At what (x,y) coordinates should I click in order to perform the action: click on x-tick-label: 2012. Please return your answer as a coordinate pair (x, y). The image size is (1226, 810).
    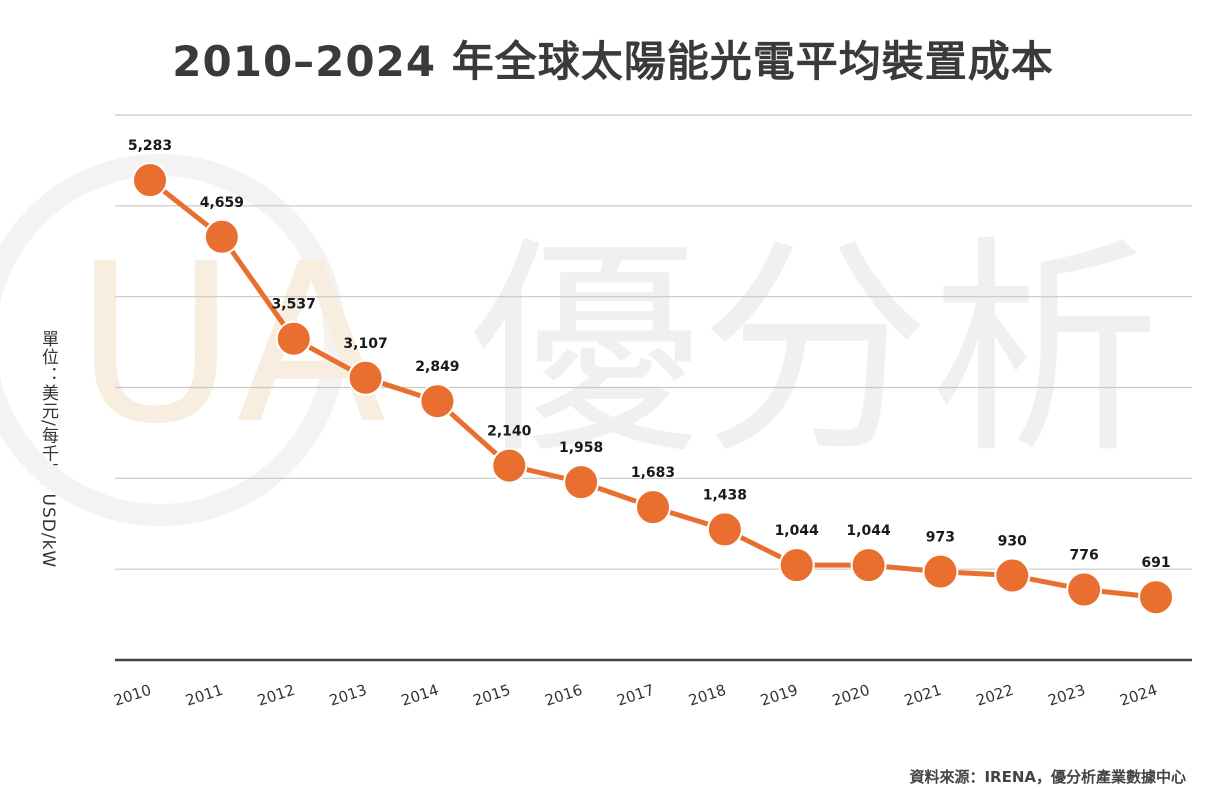
    Looking at the image, I should click on (276, 695).